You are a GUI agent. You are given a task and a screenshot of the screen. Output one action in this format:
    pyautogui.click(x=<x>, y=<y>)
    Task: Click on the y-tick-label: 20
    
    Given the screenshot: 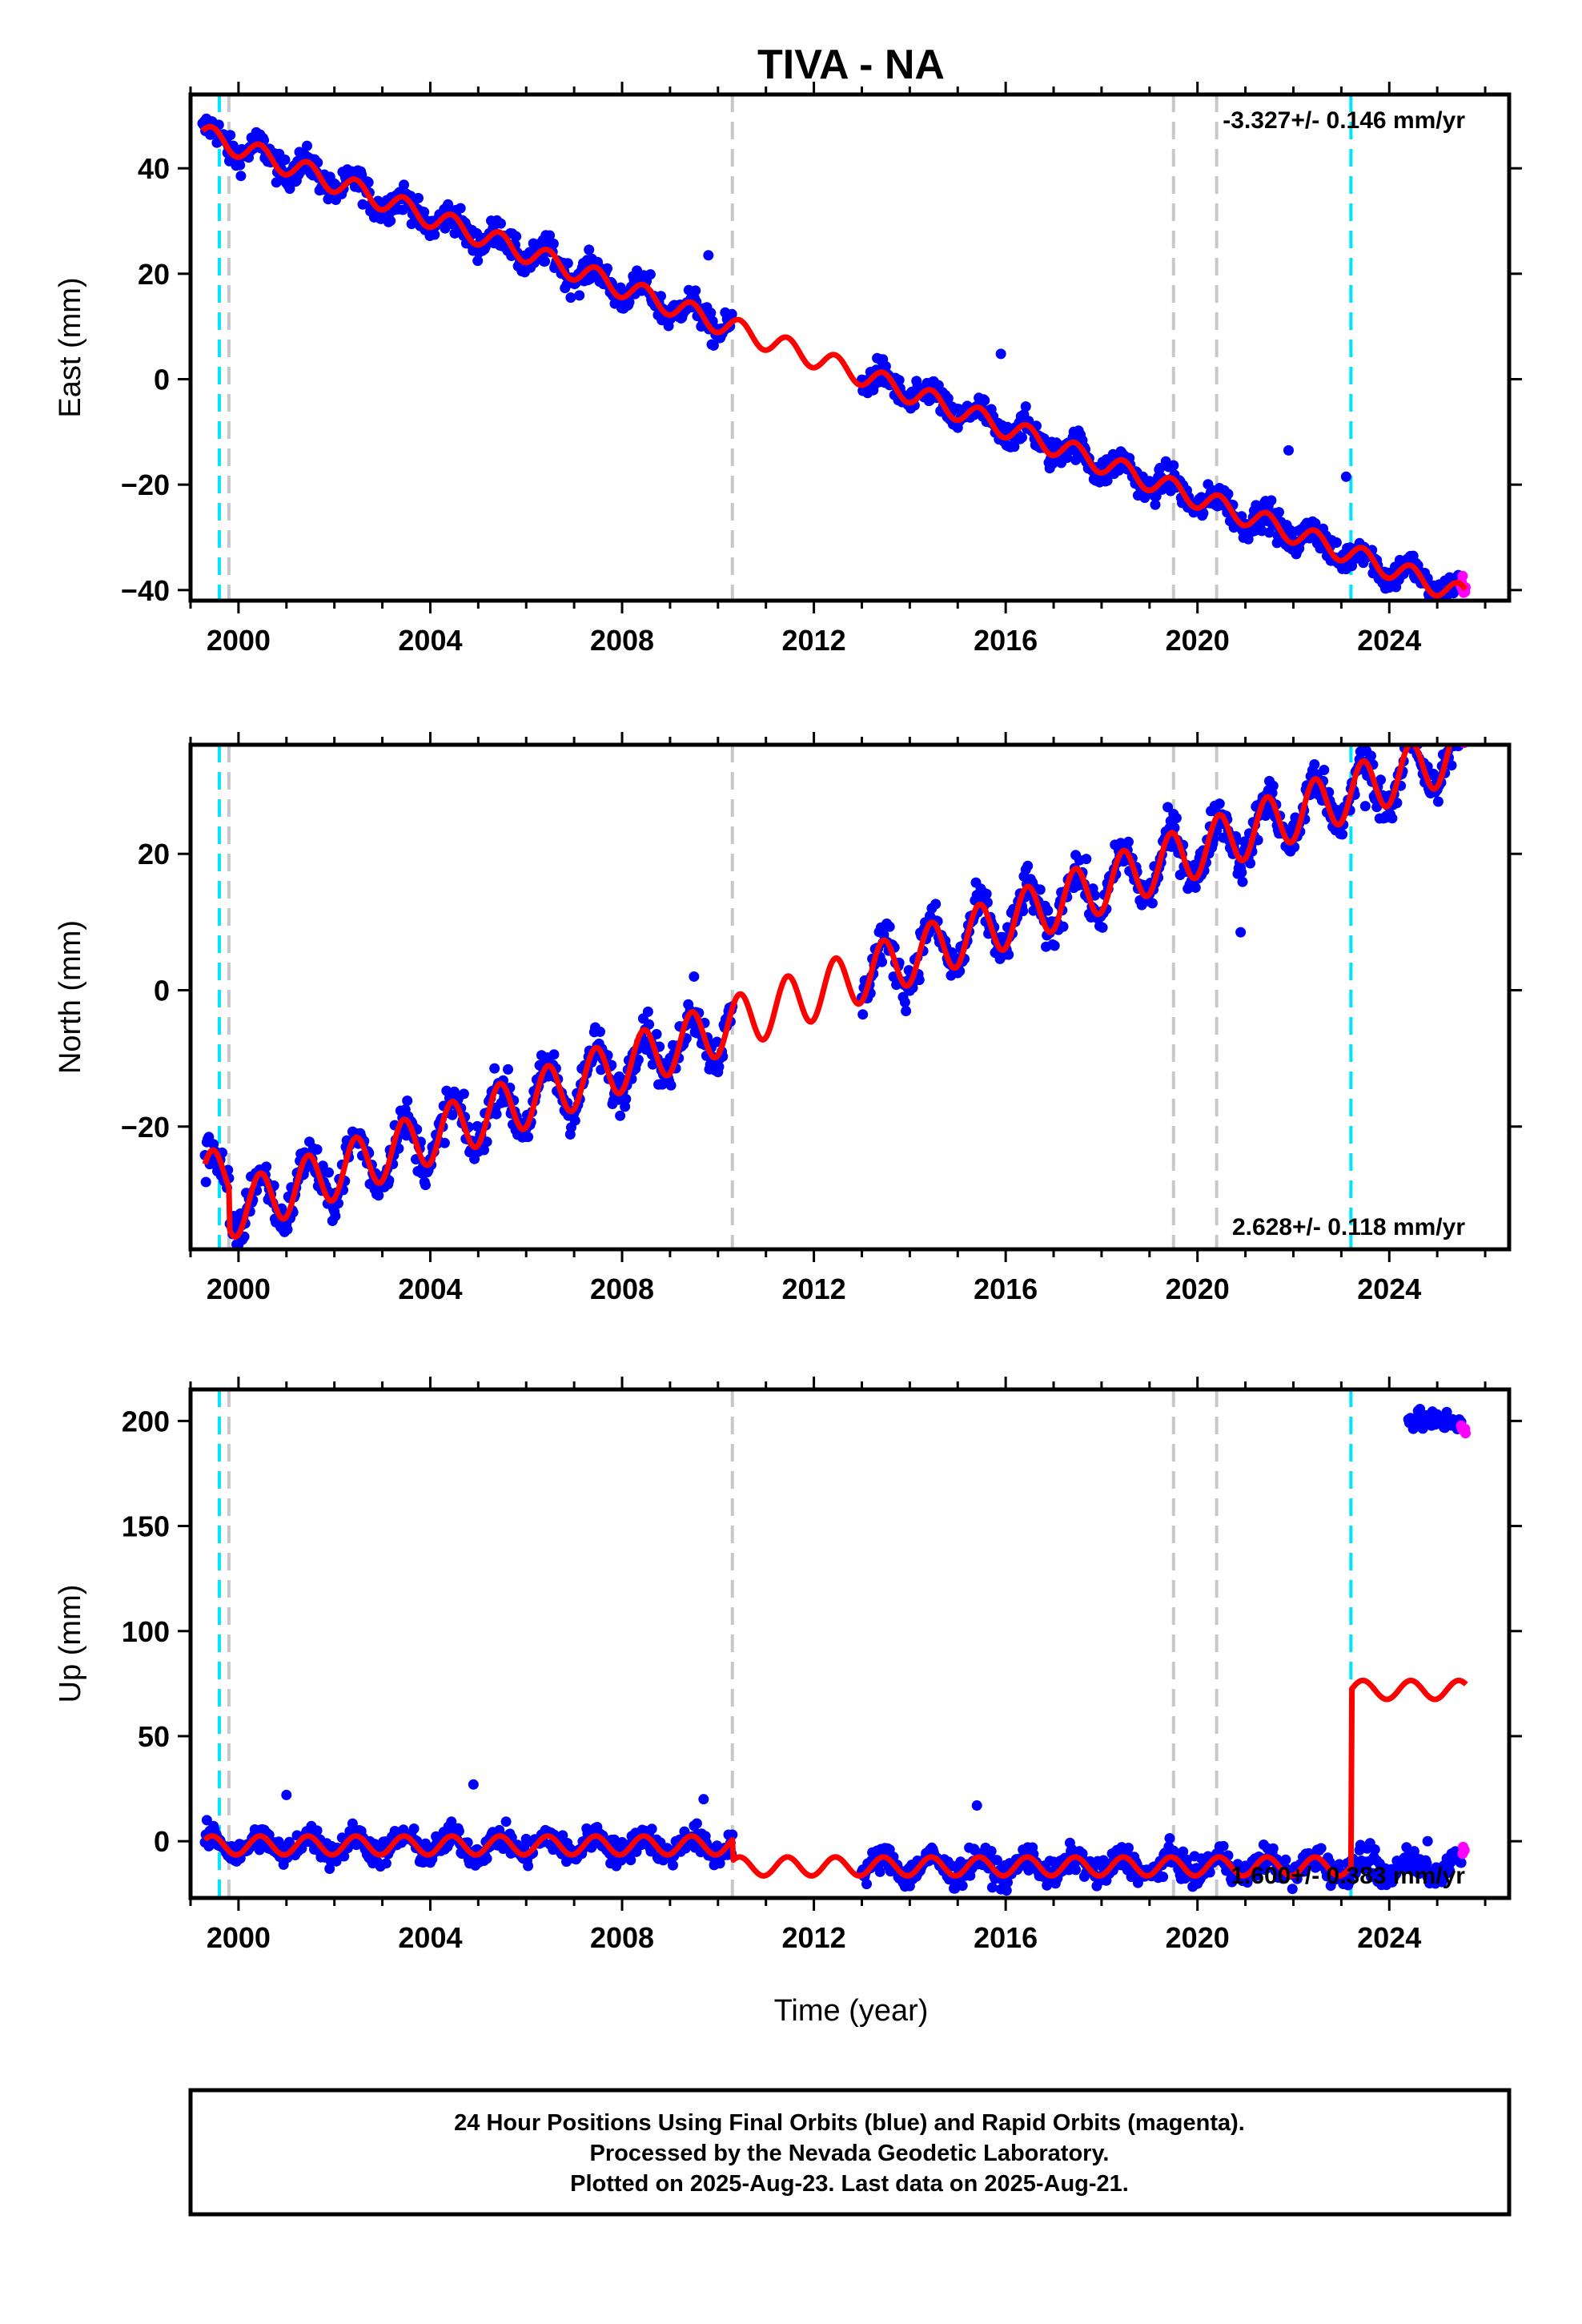 What is the action you would take?
    pyautogui.click(x=154, y=854)
    